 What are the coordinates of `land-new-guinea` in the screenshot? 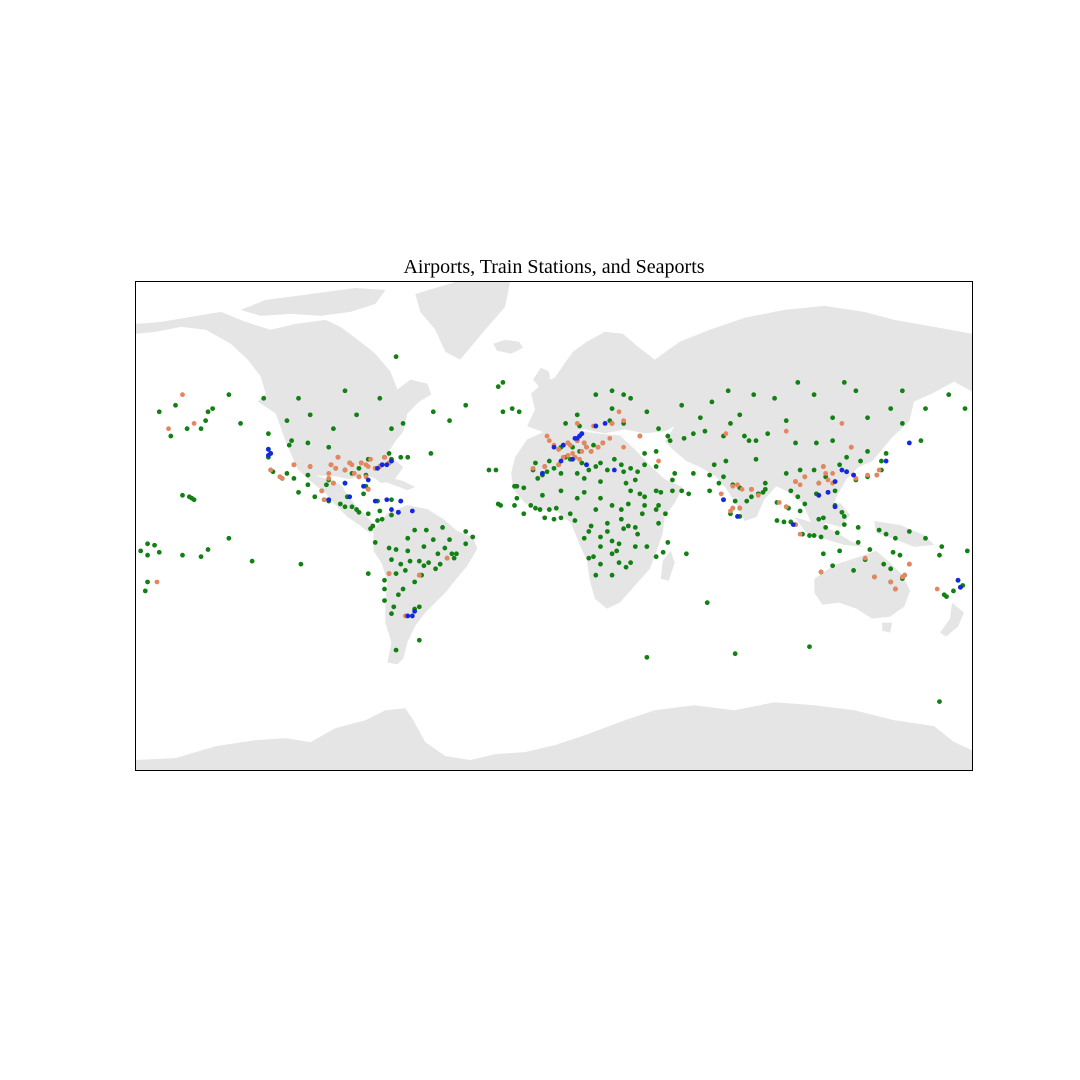 It's located at (904, 534).